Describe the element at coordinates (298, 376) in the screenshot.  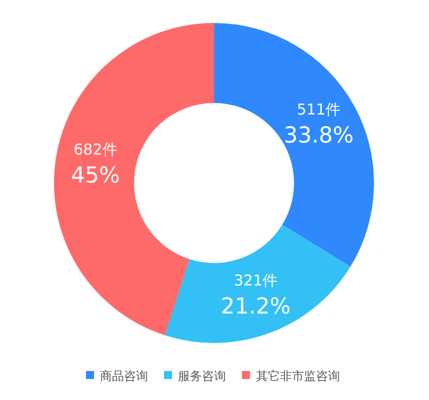
I see `legend-label: 其它非市监咨询` at that location.